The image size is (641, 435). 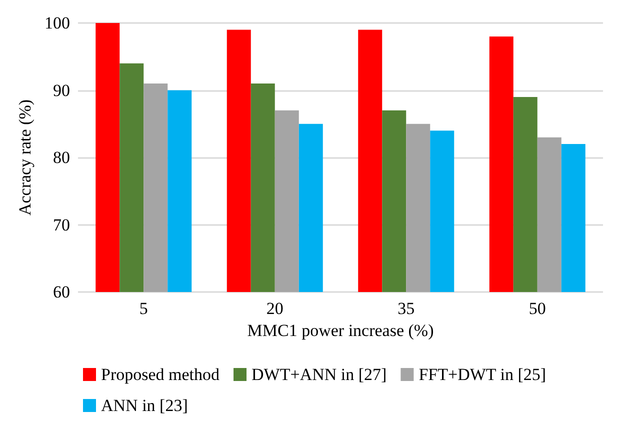 What do you see at coordinates (275, 308) in the screenshot?
I see `x-tick-label: 20` at bounding box center [275, 308].